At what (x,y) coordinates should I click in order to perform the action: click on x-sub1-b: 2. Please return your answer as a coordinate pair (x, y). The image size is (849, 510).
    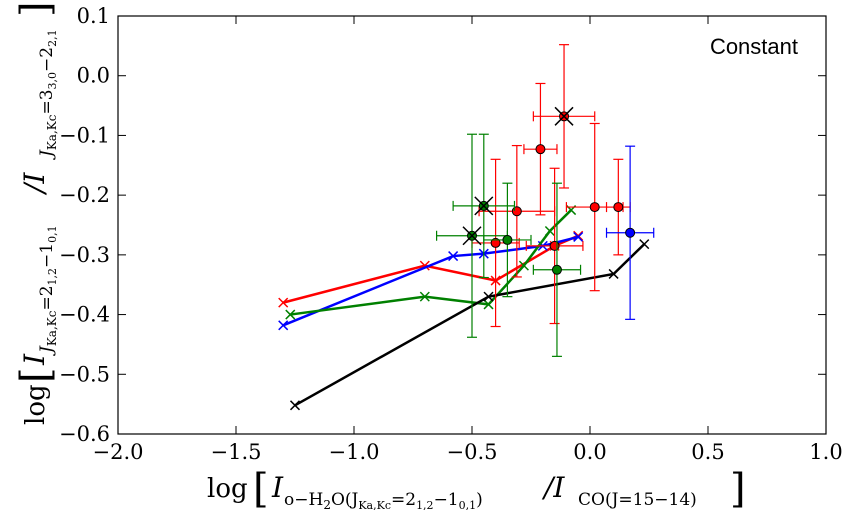
    Looking at the image, I should click on (327, 504).